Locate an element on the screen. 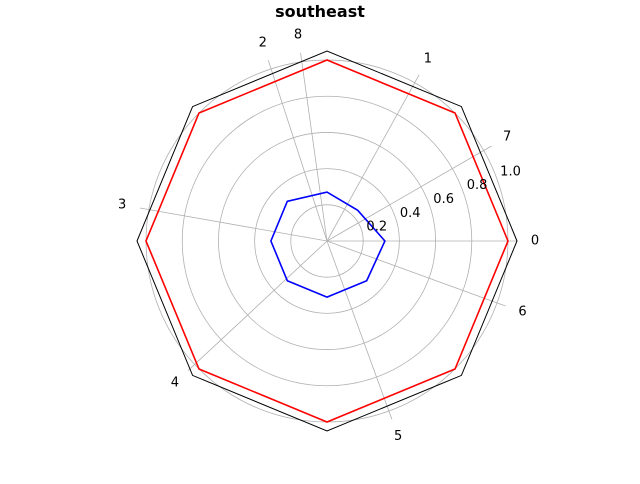 This screenshot has height=484, width=640. spoke-label-0: 0 is located at coordinates (535, 241).